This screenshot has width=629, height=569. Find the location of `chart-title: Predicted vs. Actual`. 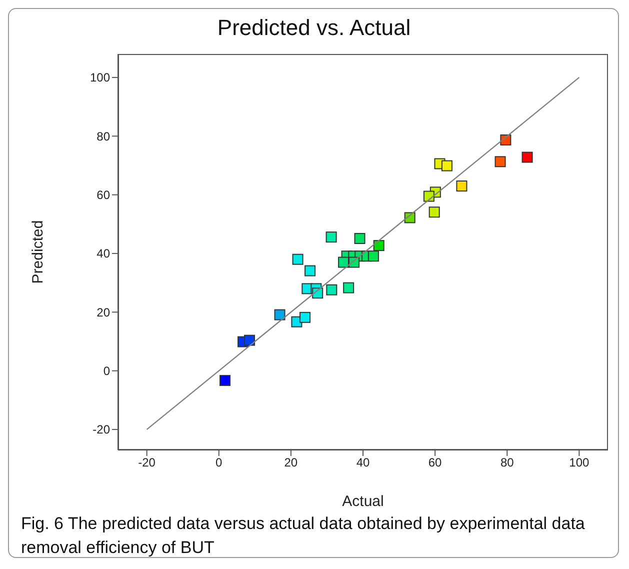

chart-title: Predicted vs. Actual is located at coordinates (314, 28).